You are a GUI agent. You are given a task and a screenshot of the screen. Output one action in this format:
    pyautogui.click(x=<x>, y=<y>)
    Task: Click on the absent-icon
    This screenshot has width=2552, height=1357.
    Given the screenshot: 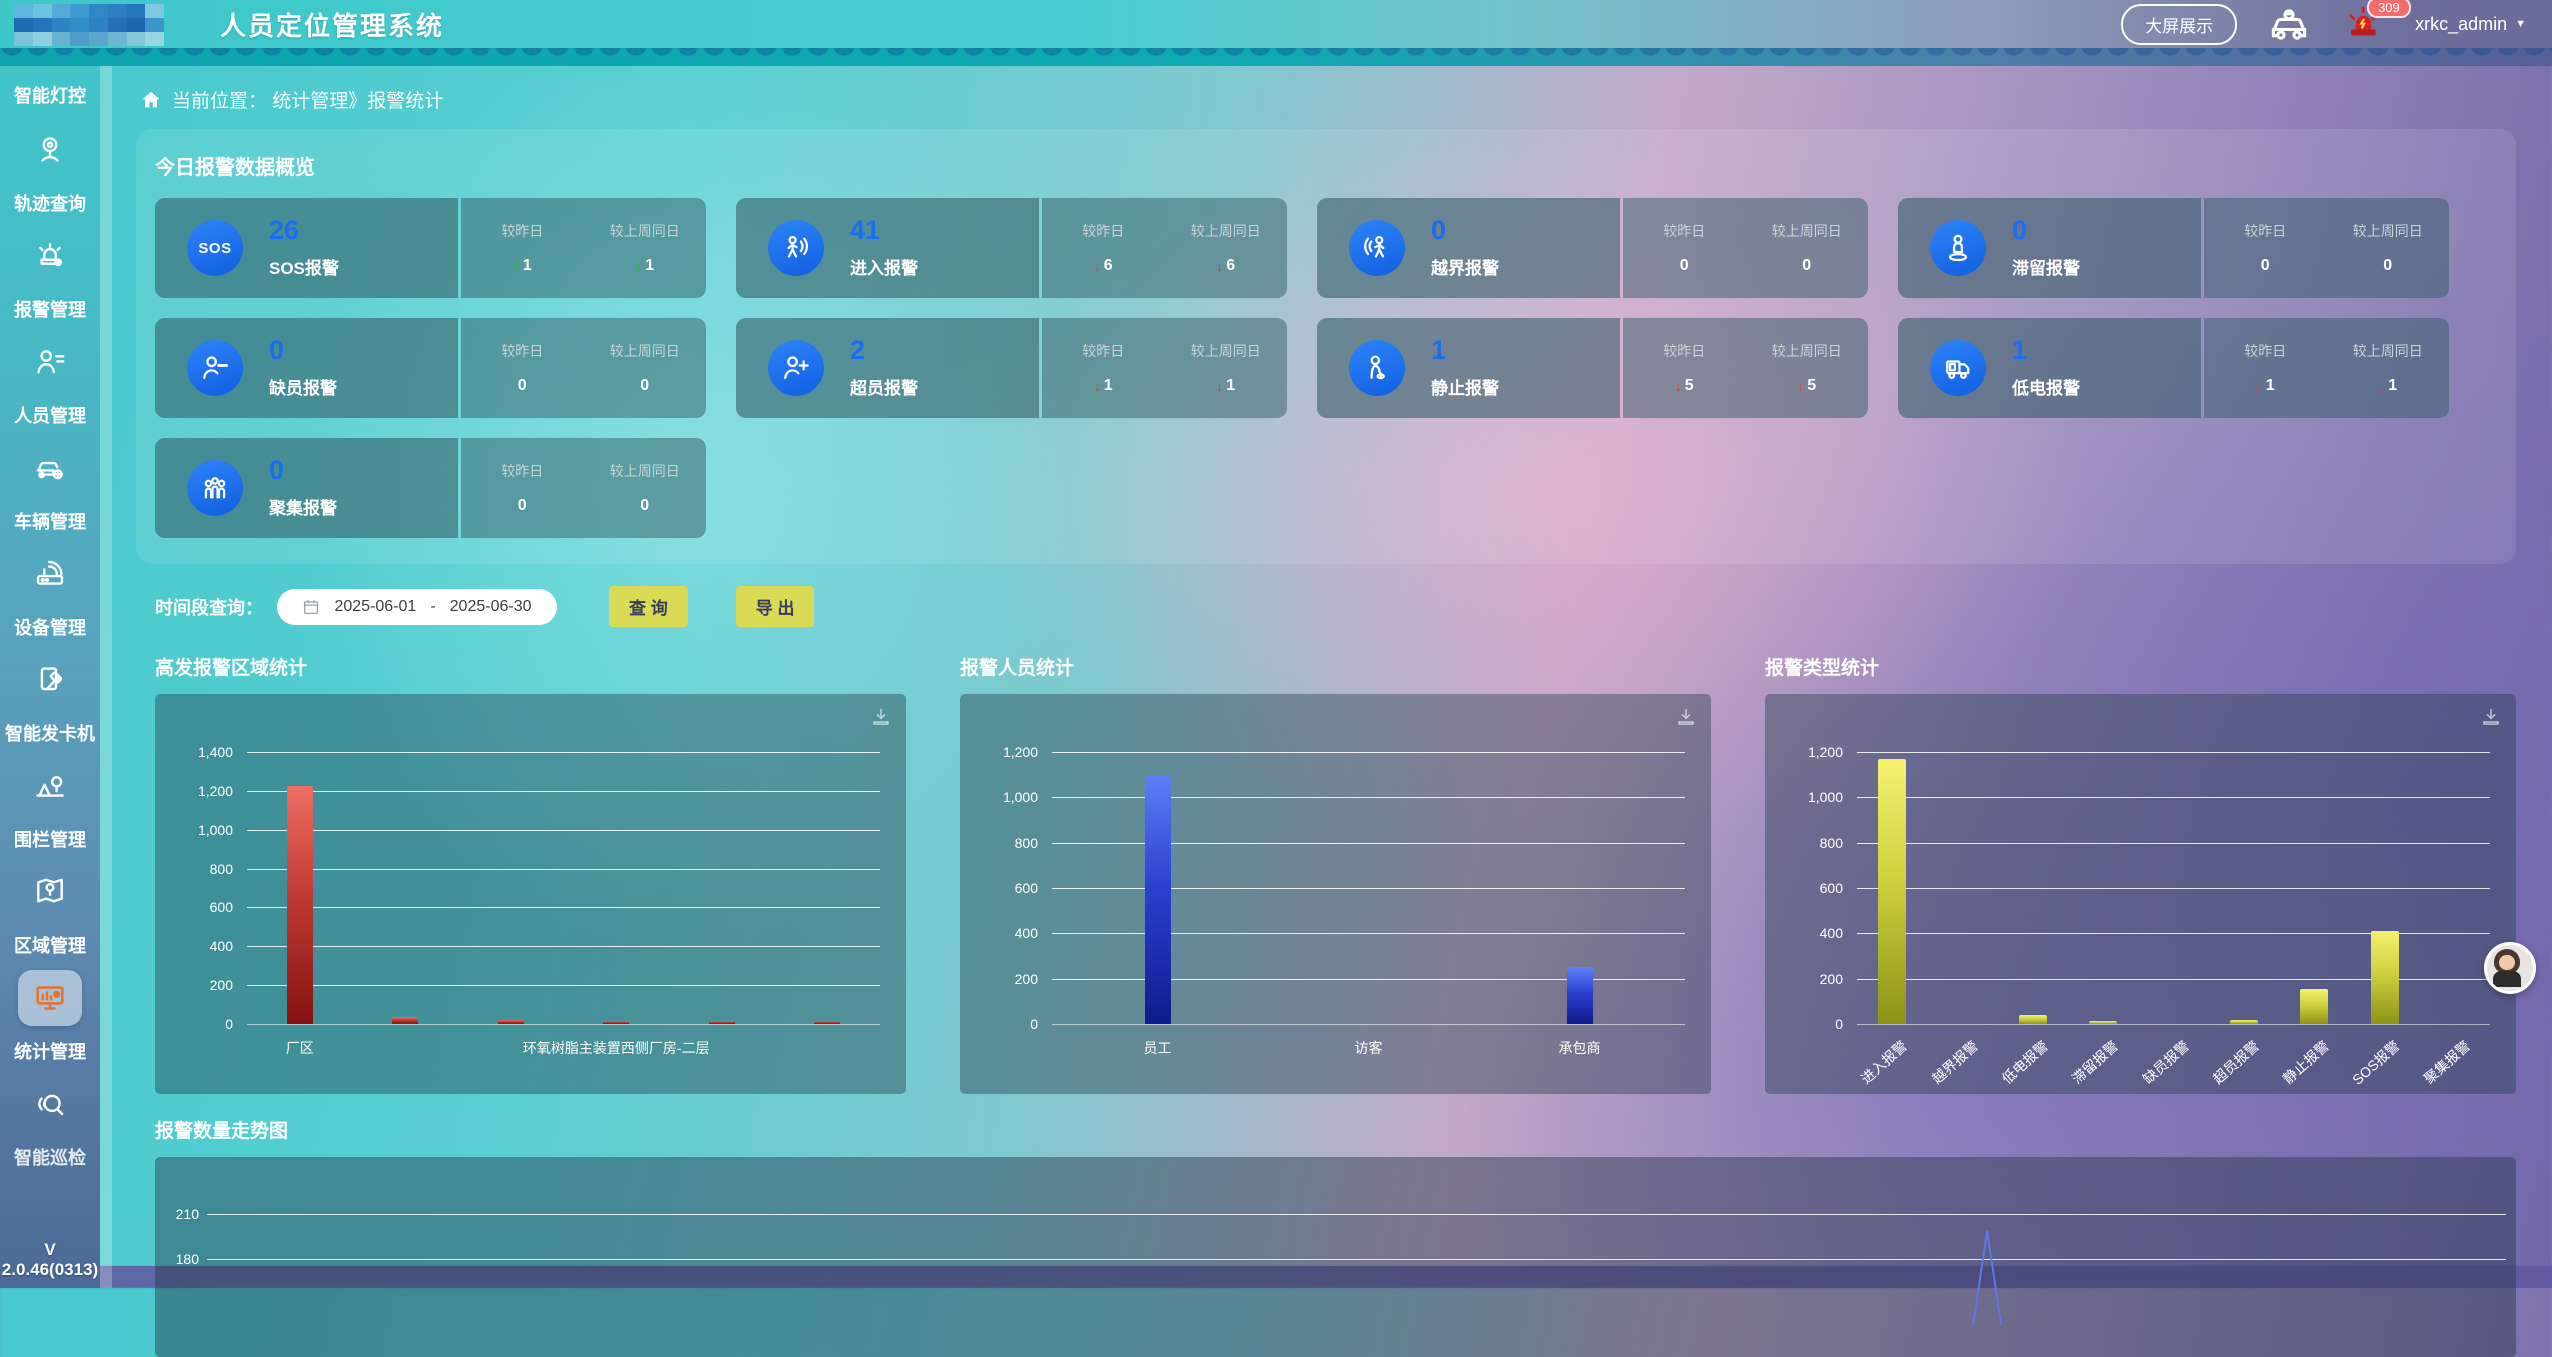 What is the action you would take?
    pyautogui.click(x=215, y=368)
    